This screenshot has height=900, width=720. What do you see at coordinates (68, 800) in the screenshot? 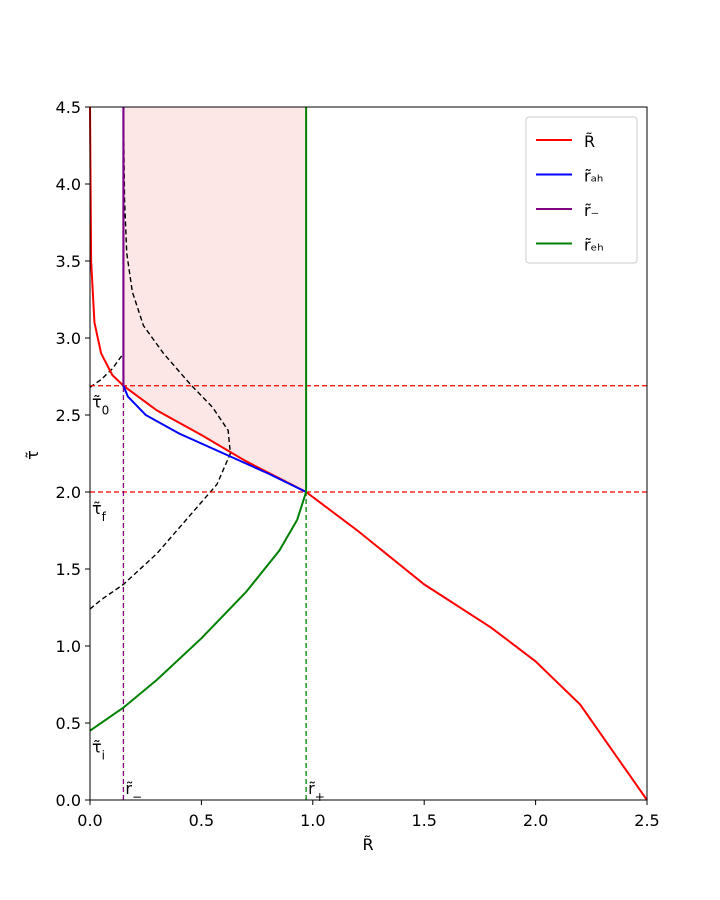
I see `y-tick-label: 0.0` at bounding box center [68, 800].